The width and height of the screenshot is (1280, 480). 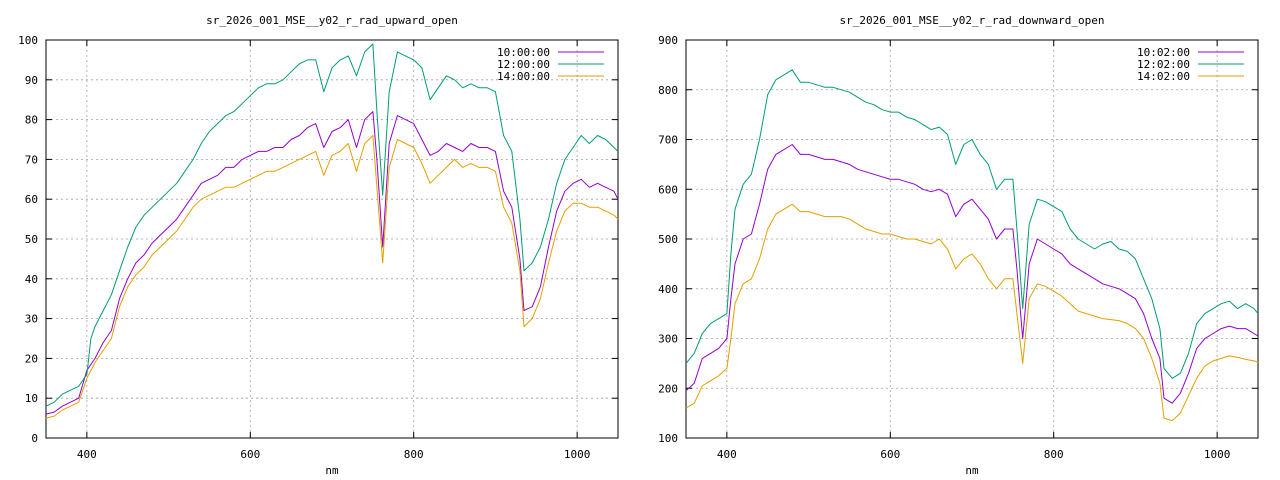 What do you see at coordinates (31, 279) in the screenshot?
I see `y-tick-label: 40` at bounding box center [31, 279].